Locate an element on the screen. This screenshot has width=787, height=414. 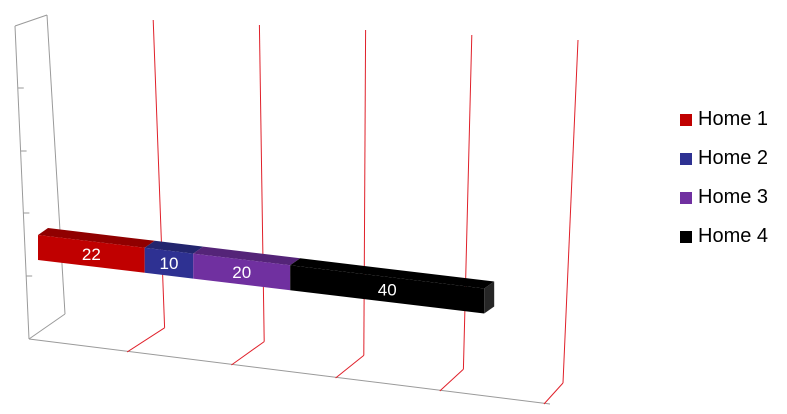
legend: Home 1 Home 2 Home 3 Home 4 is located at coordinates (724, 178).